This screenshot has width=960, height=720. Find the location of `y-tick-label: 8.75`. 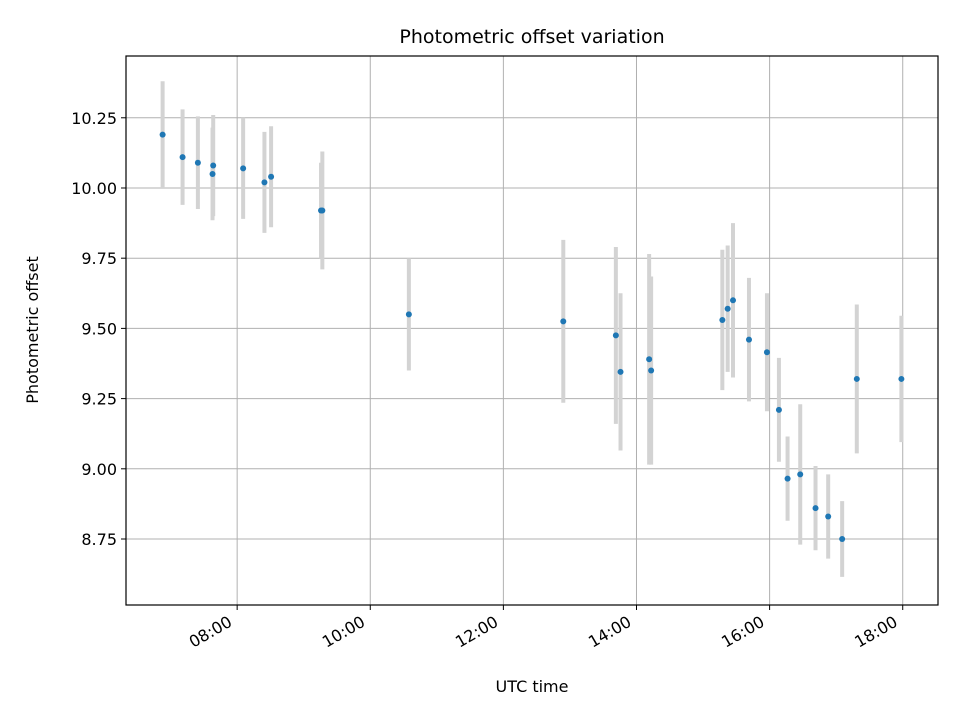

y-tick-label: 8.75 is located at coordinates (99, 539).